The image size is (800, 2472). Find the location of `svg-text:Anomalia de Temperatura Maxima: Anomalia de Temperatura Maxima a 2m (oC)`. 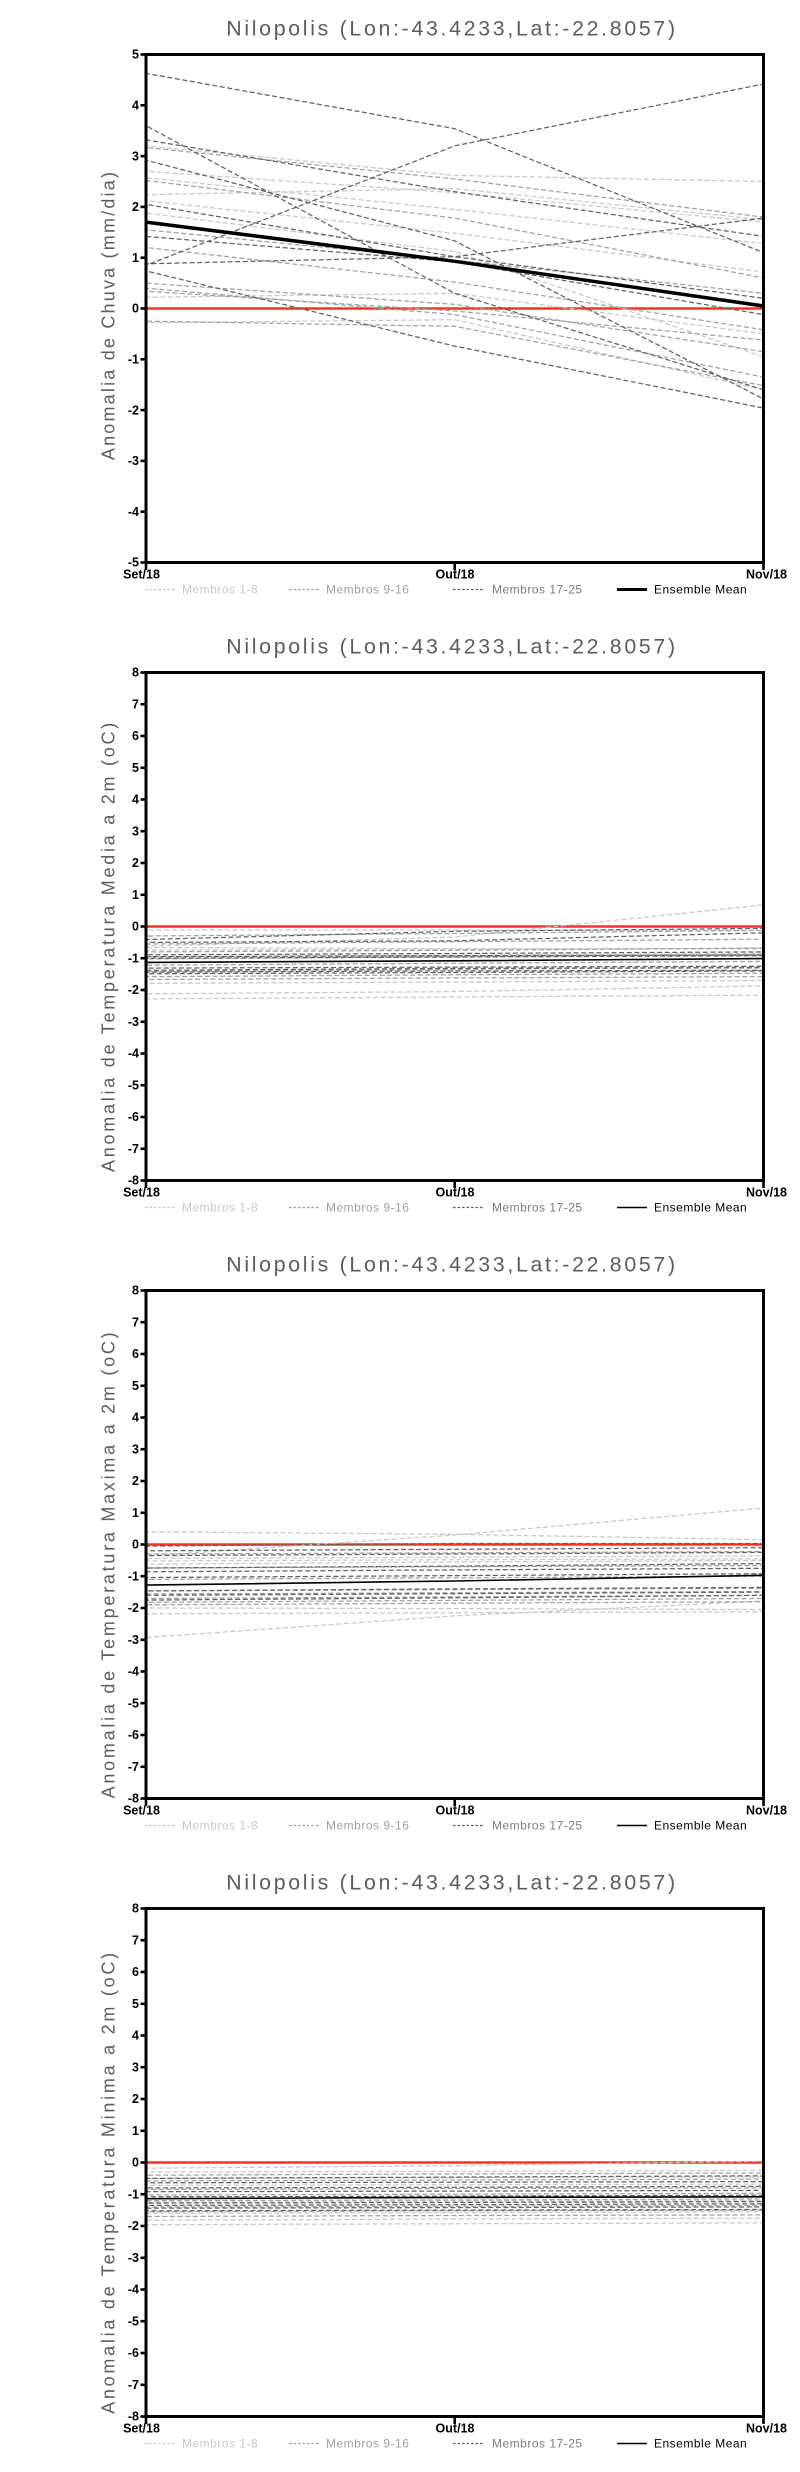

svg-text:Anomalia de Temperatura Maxima: Anomalia de Temperatura Maxima a 2m (oC) is located at coordinates (109, 1564).